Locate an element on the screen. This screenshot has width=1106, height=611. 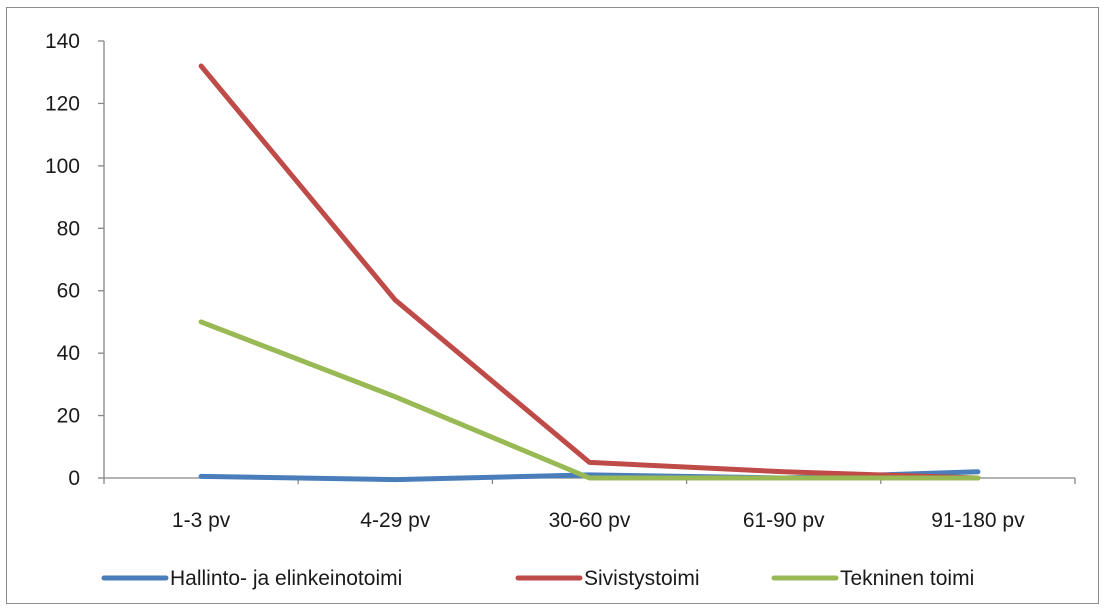
y-tick-label: 40 is located at coordinates (68, 353).